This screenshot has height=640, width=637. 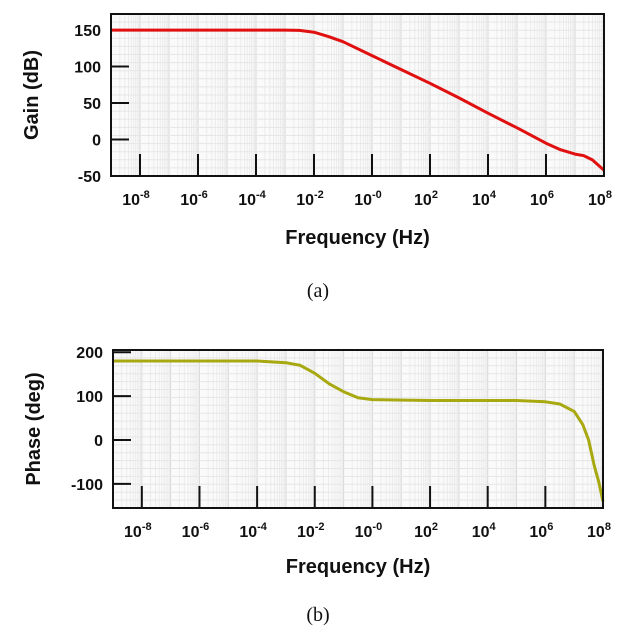 I want to click on y-axis-label: Phase (deg), so click(x=34, y=428).